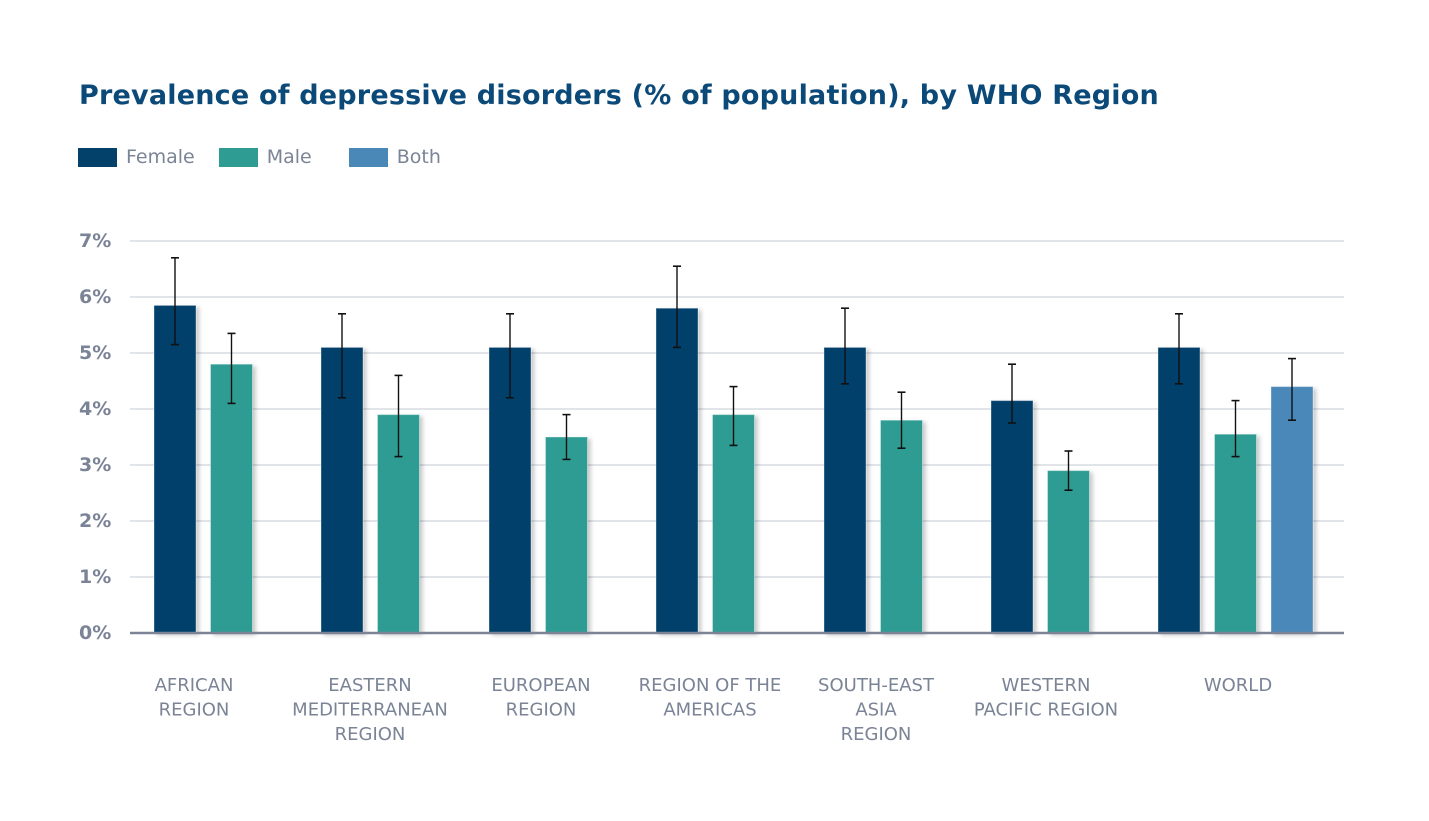  I want to click on y-axis-ticks: 0% 1% 2% 3% 4% 5% 6% 7%, so click(95, 437).